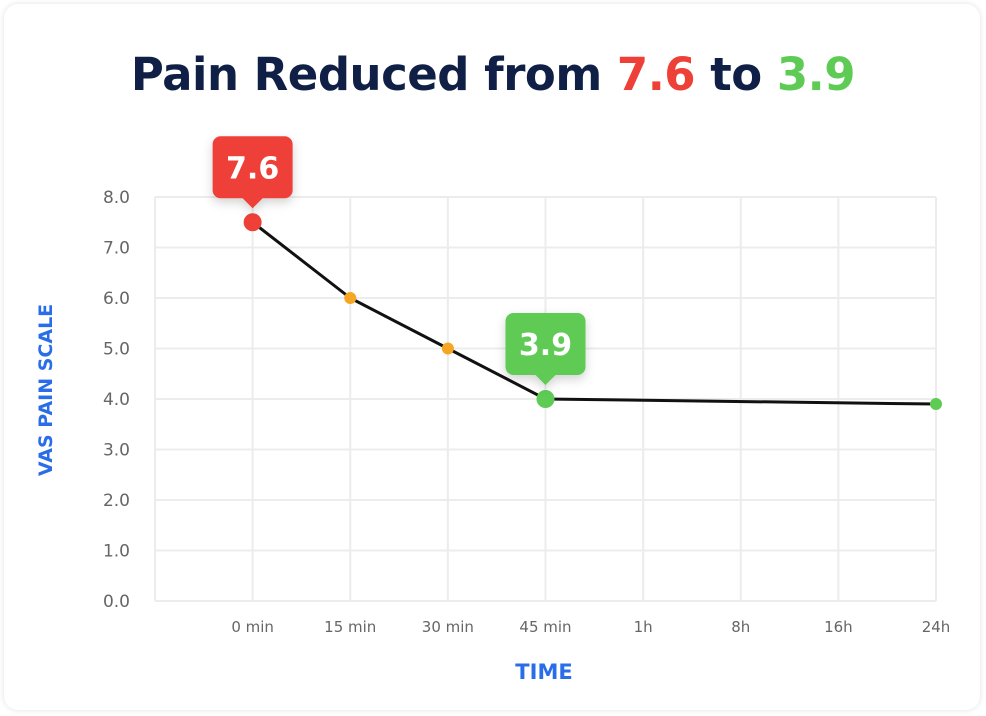 This screenshot has width=986, height=716. Describe the element at coordinates (448, 627) in the screenshot. I see `x-tick-label: 30 min` at that location.